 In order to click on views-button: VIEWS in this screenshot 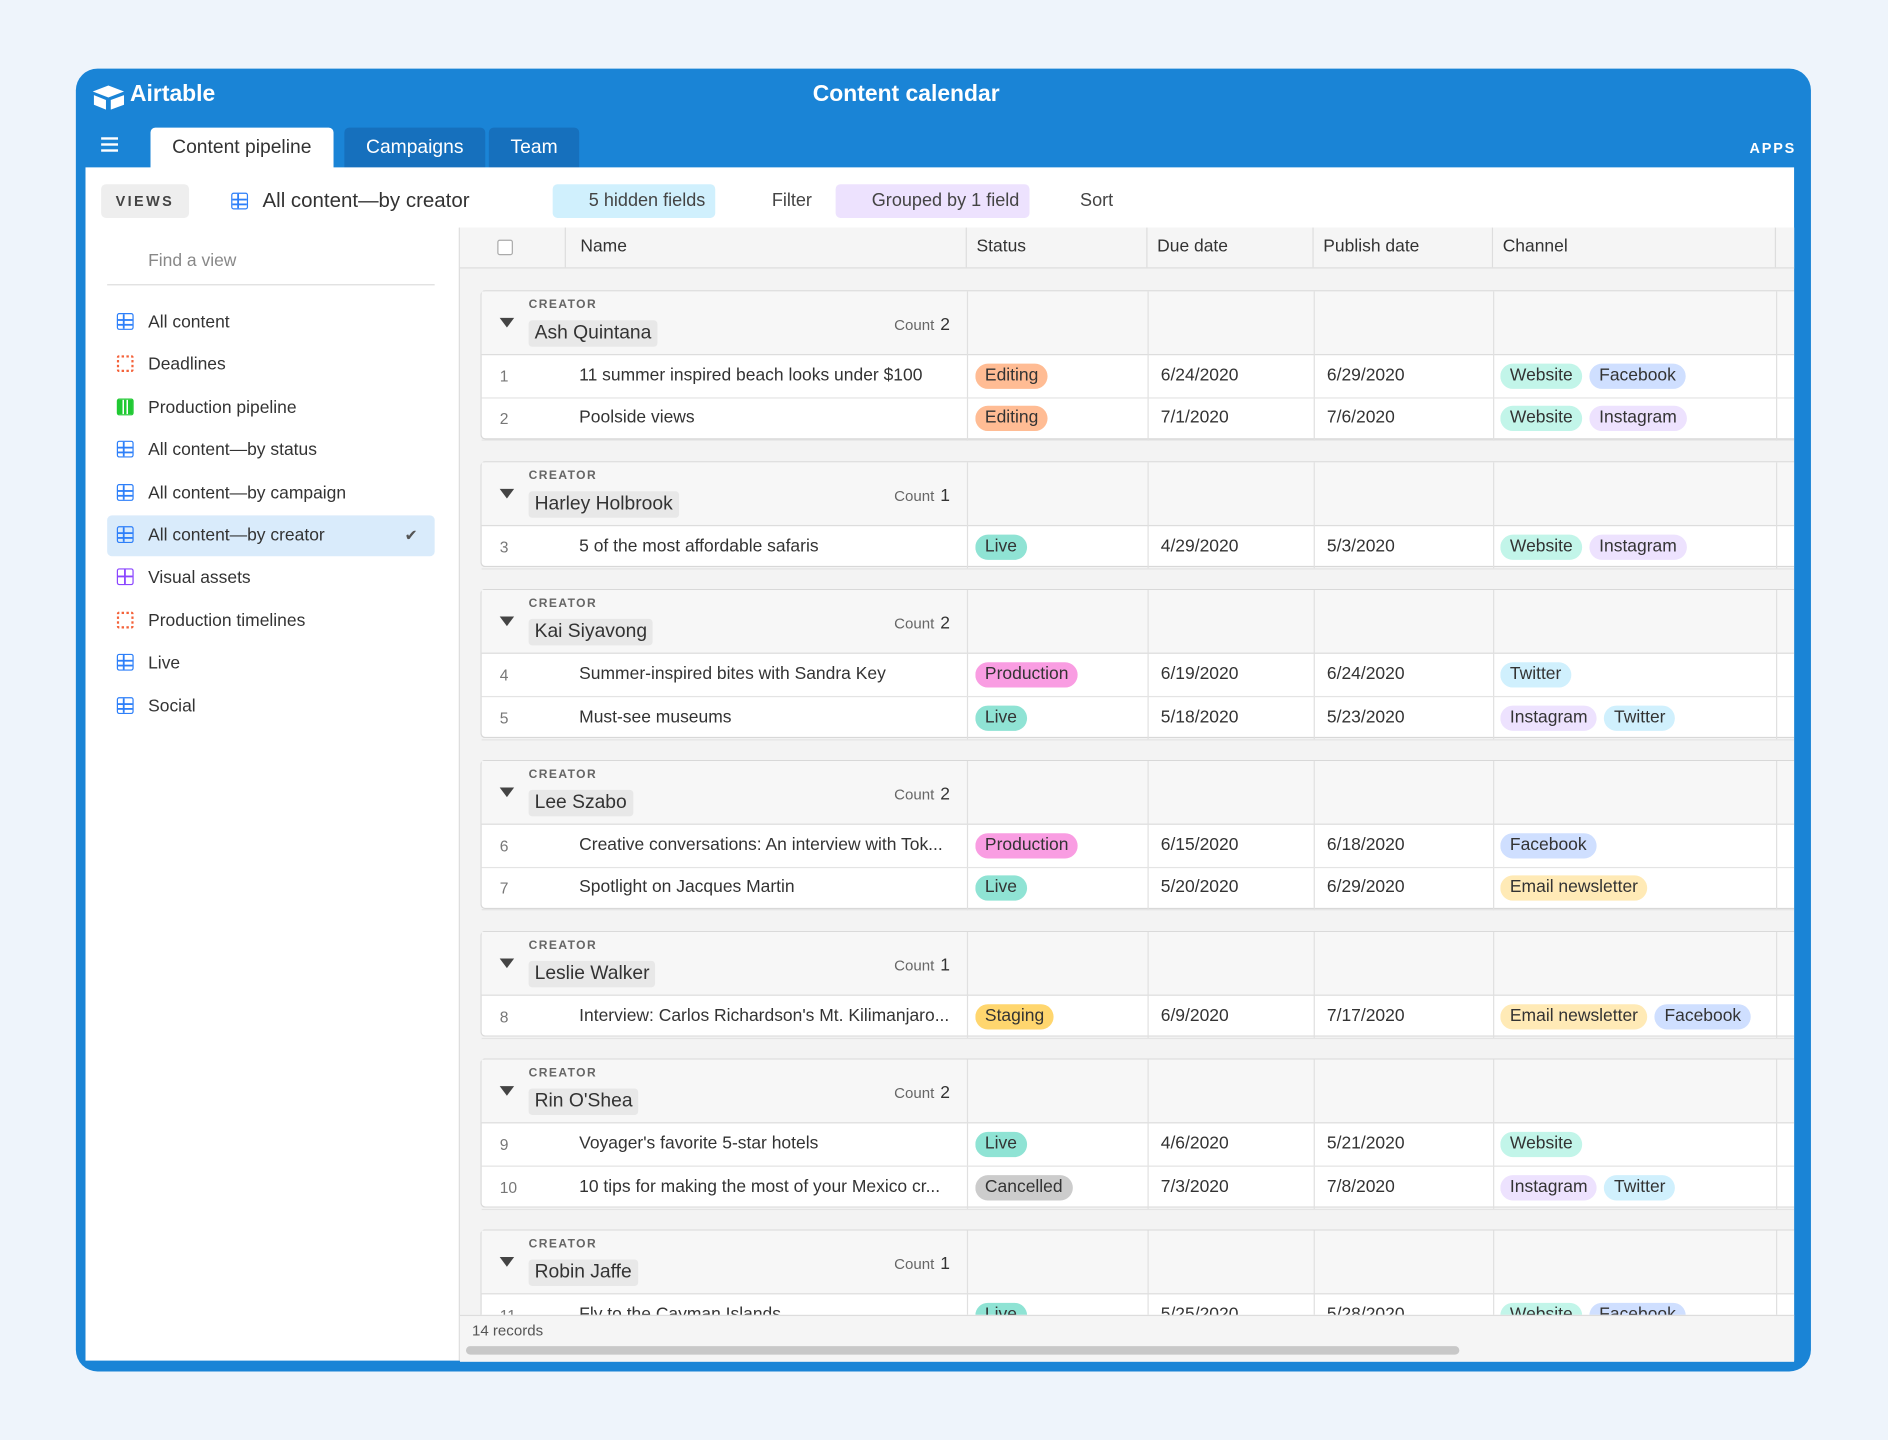, I will do `click(145, 201)`.